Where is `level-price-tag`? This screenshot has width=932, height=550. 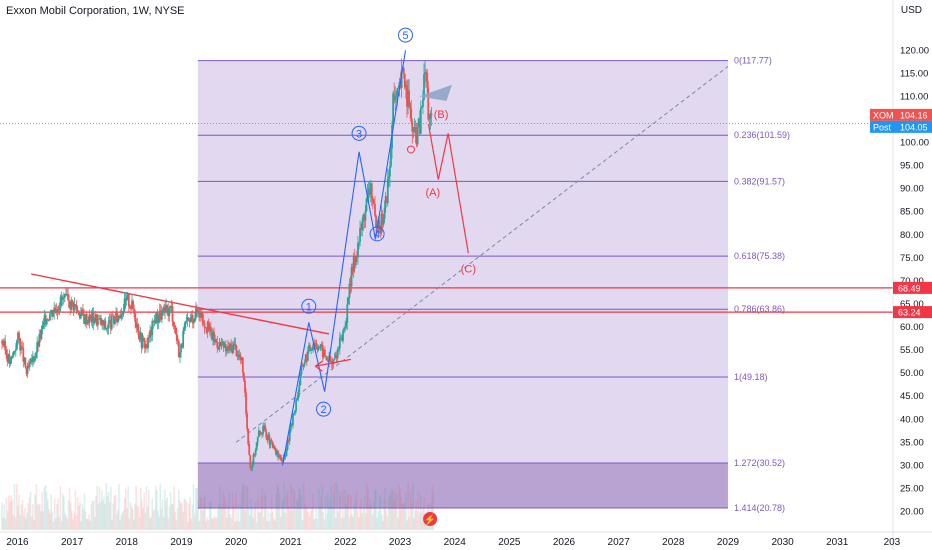
level-price-tag is located at coordinates (912, 312).